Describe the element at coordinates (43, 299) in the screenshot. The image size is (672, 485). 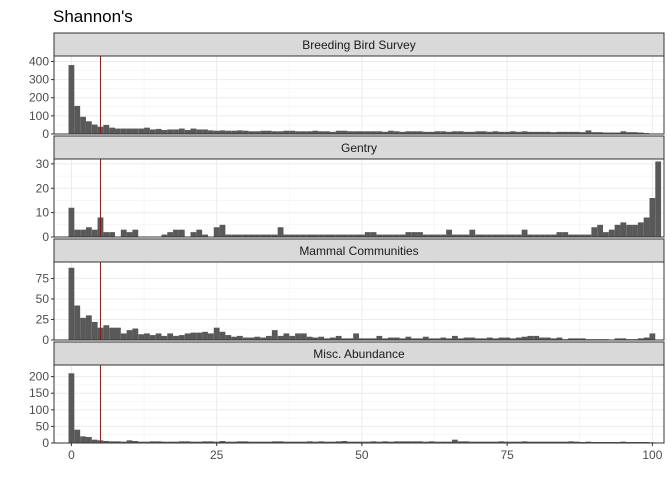
I see `y-tick-label: 50` at that location.